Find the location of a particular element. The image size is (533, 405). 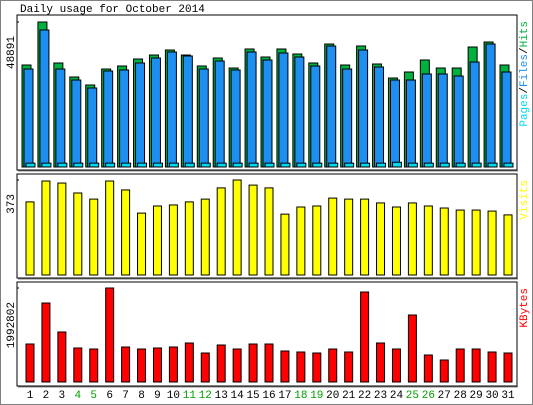

x-tick-label: 11 is located at coordinates (190, 396).